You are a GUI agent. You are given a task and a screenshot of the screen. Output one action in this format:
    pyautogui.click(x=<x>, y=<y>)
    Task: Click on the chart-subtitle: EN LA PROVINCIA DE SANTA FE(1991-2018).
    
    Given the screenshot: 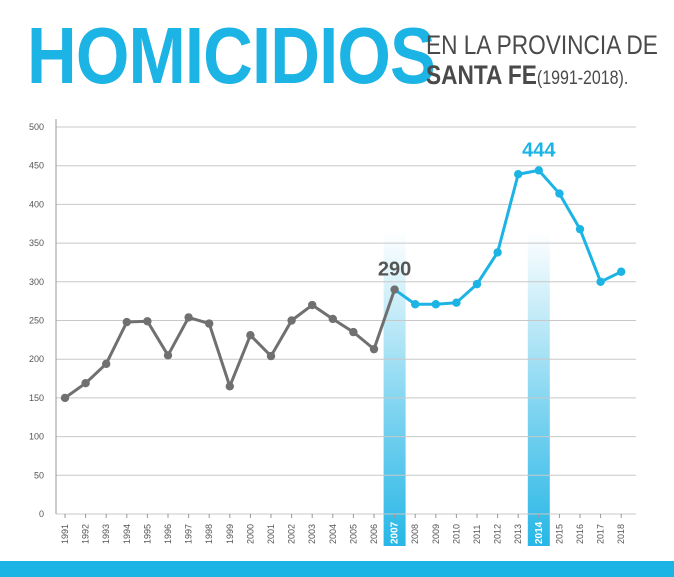 What is the action you would take?
    pyautogui.click(x=550, y=62)
    